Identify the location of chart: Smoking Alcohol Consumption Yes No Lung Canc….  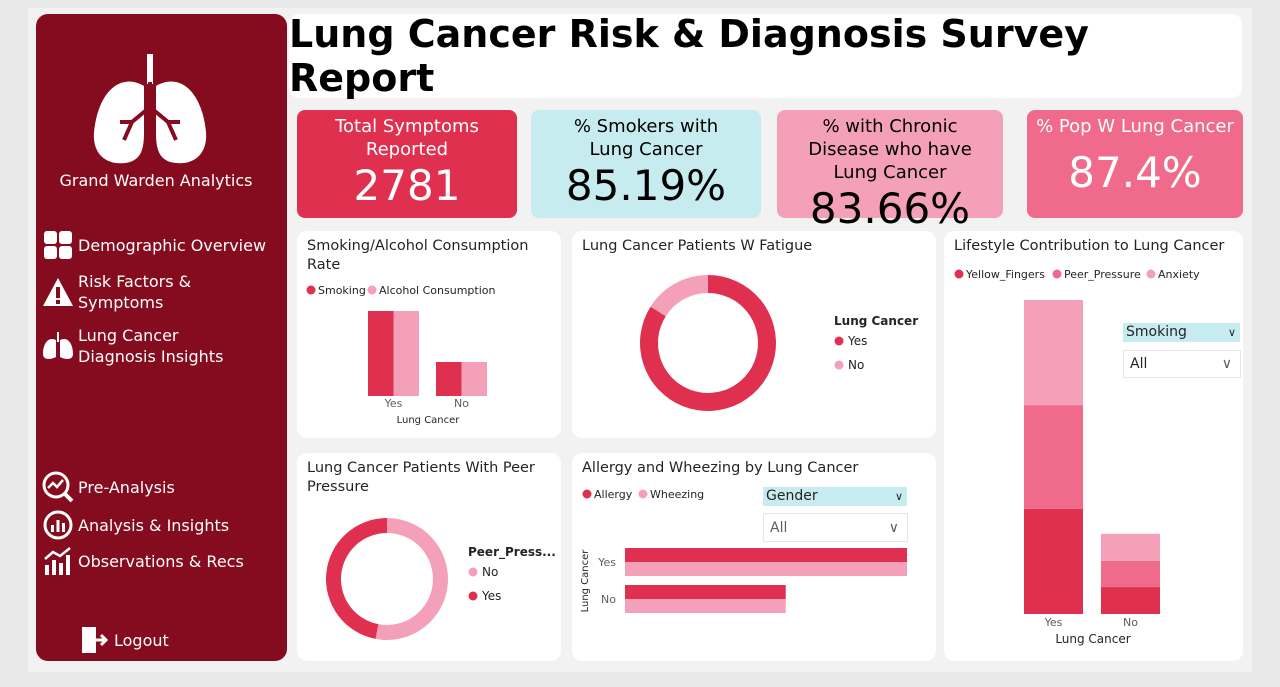
(400, 355).